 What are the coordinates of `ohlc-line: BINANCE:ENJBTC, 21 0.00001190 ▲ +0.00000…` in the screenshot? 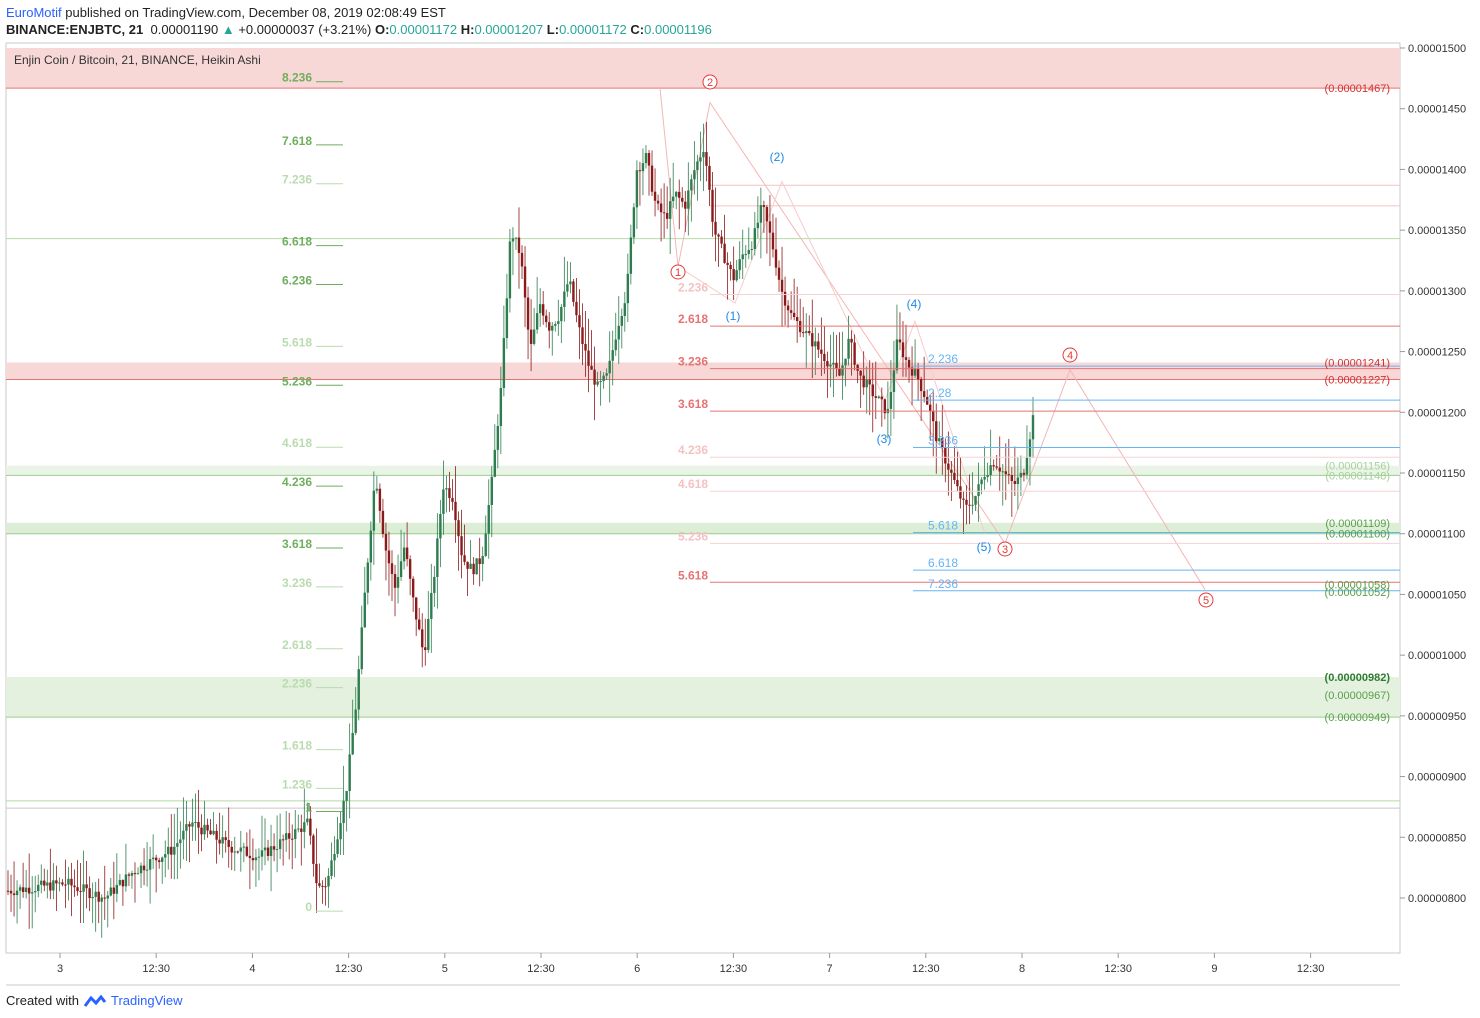 It's located at (359, 29).